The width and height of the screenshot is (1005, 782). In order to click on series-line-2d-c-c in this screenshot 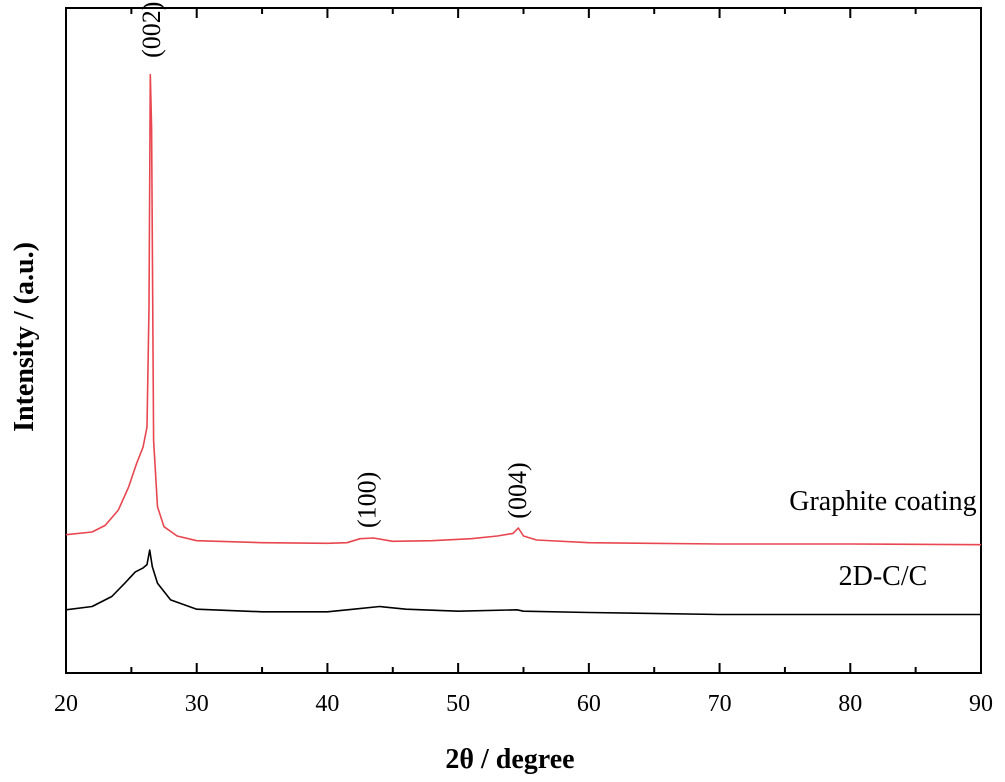, I will do `click(523, 582)`.